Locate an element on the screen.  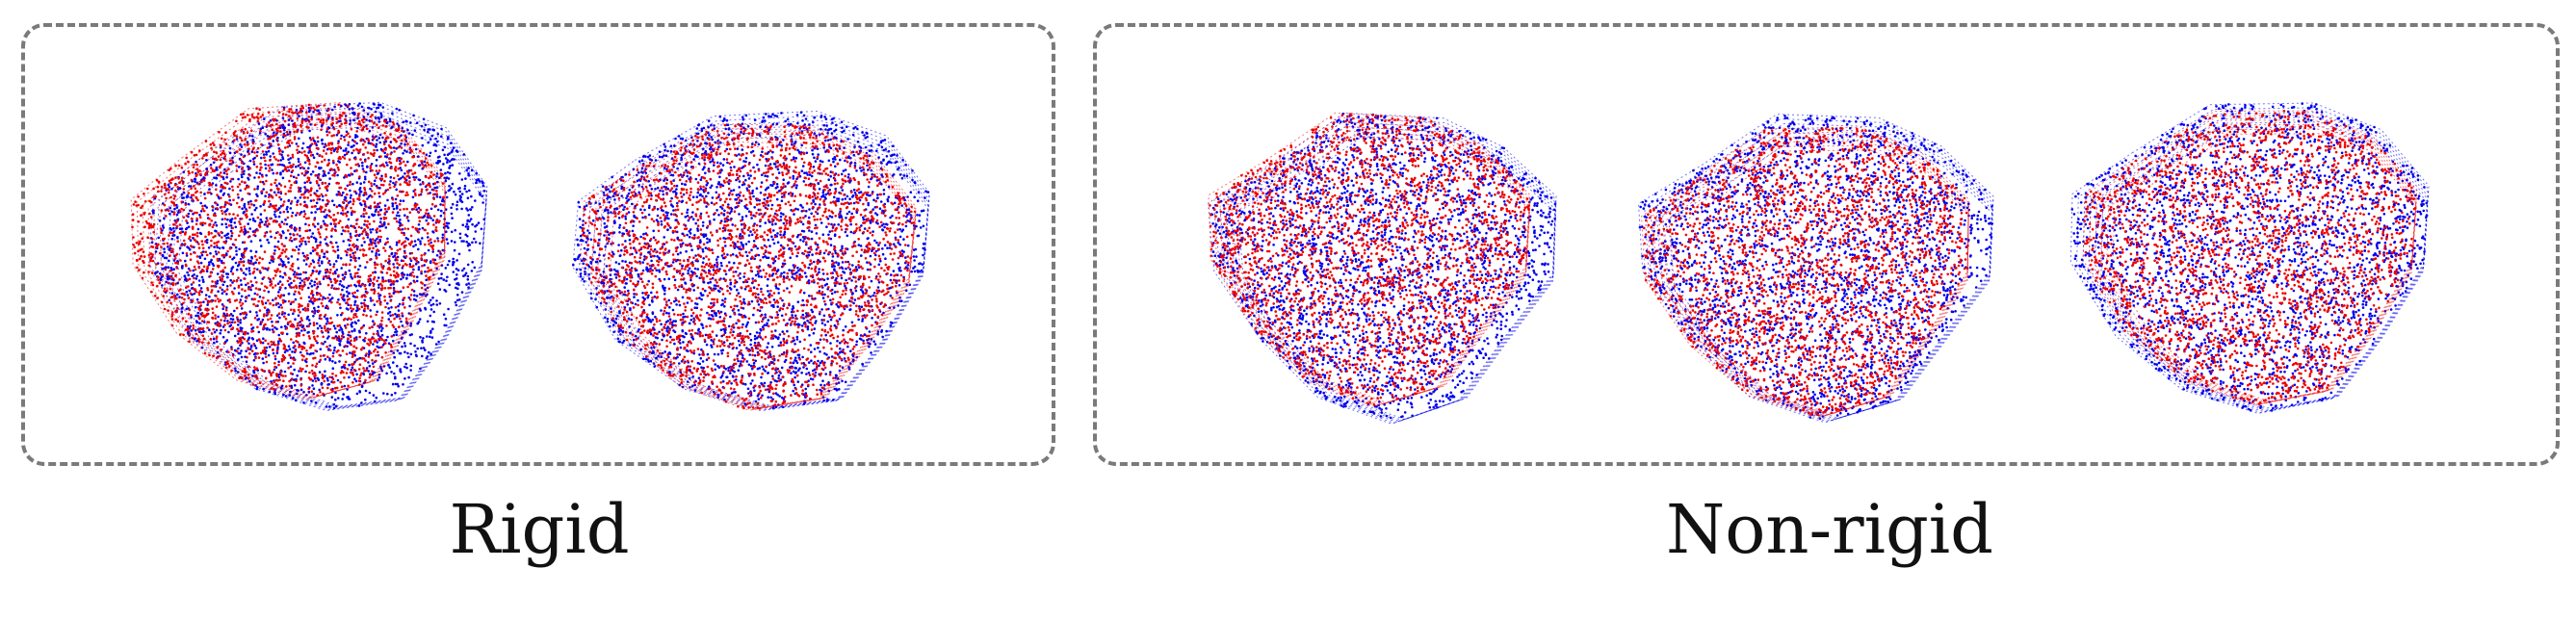
rigid-caption: Rigid is located at coordinates (539, 529).